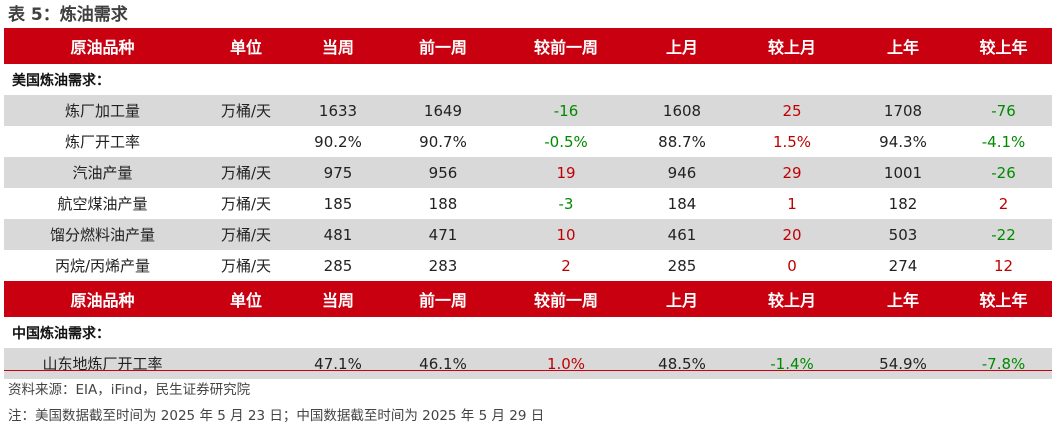 Image resolution: width=1054 pixels, height=429 pixels. I want to click on cell-prev: 283, so click(443, 265).